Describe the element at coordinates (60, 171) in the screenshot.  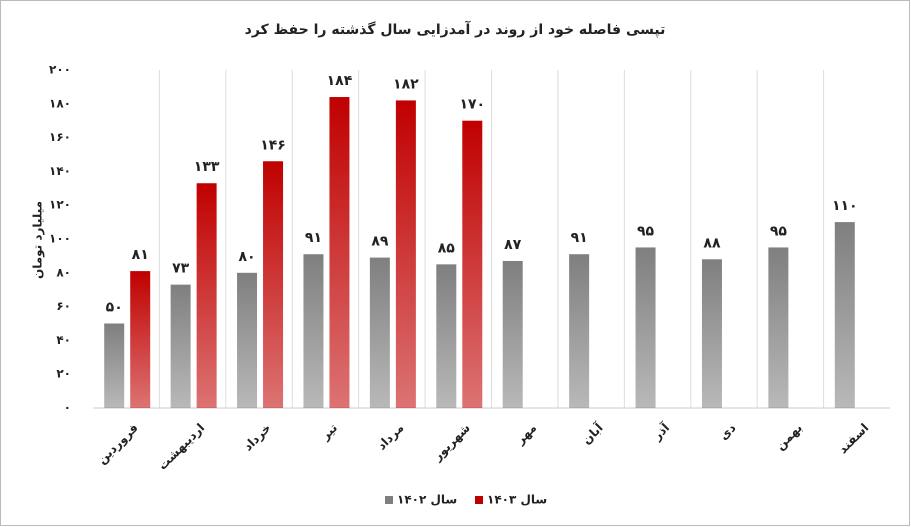
I see `y-tick-label: ۱۴۰` at that location.